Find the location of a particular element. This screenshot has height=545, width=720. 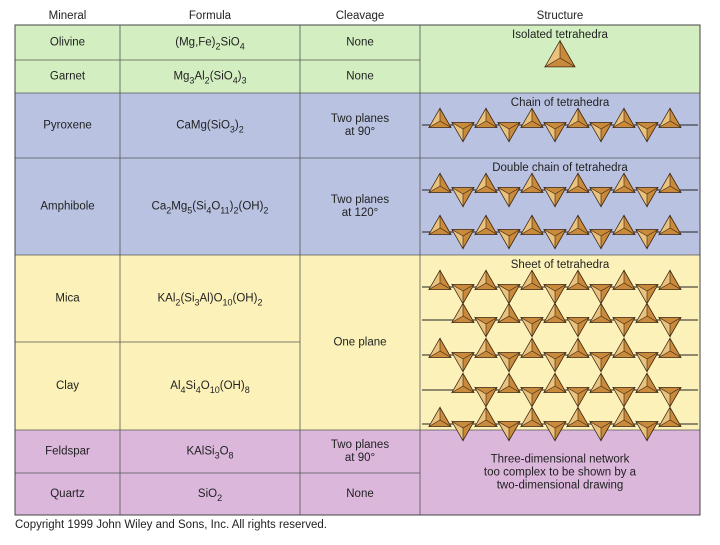

column-header: Formula is located at coordinates (210, 16).